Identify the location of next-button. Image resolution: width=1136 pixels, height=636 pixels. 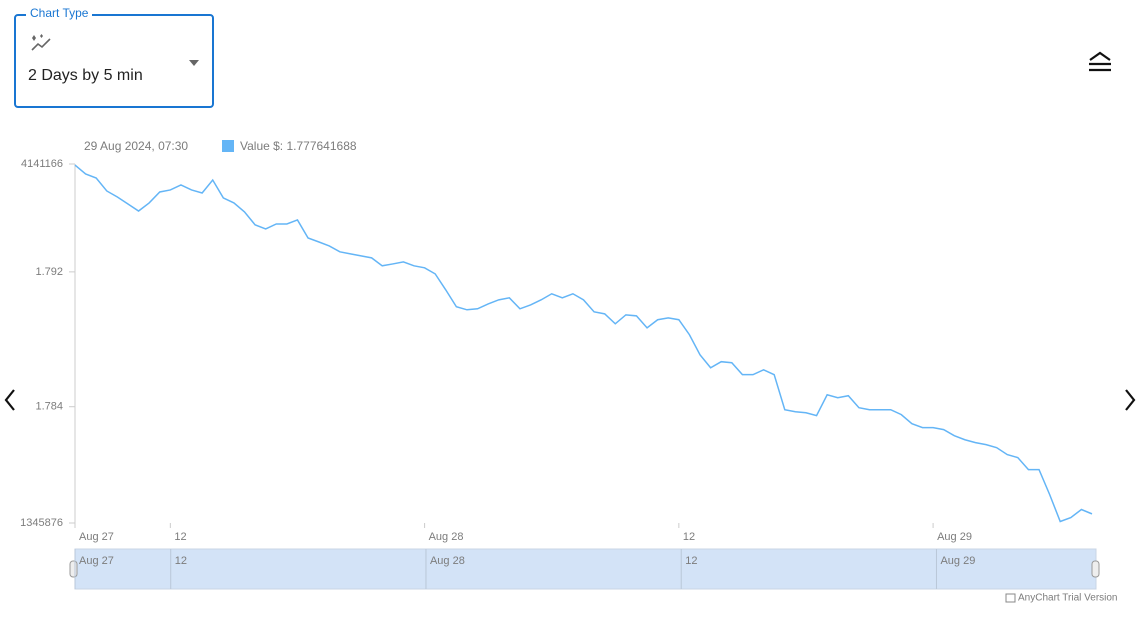
(1130, 400).